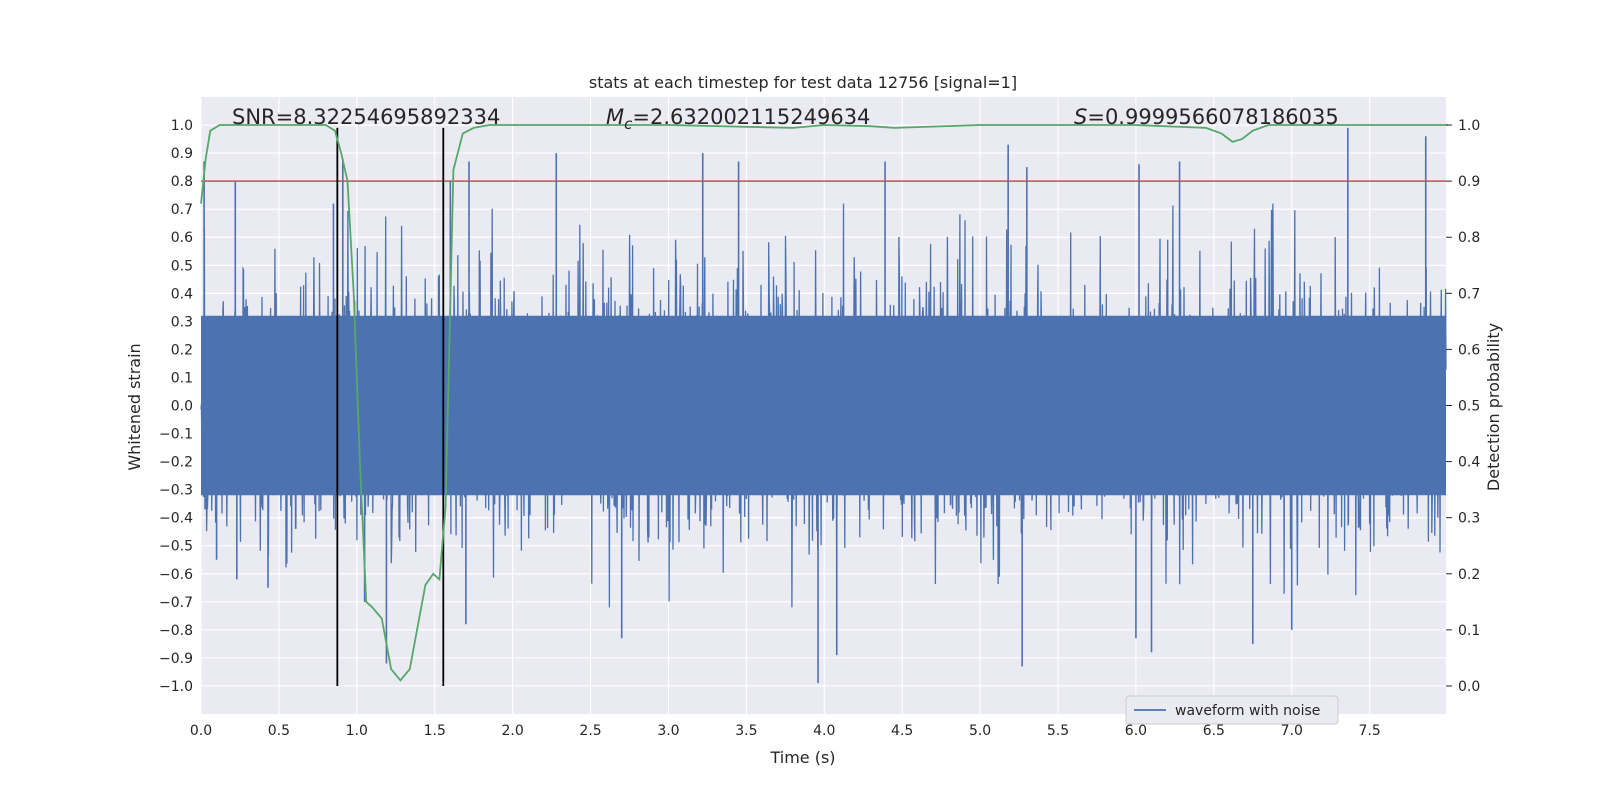  Describe the element at coordinates (176, 463) in the screenshot. I see `y-tick-label: −0.2` at that location.